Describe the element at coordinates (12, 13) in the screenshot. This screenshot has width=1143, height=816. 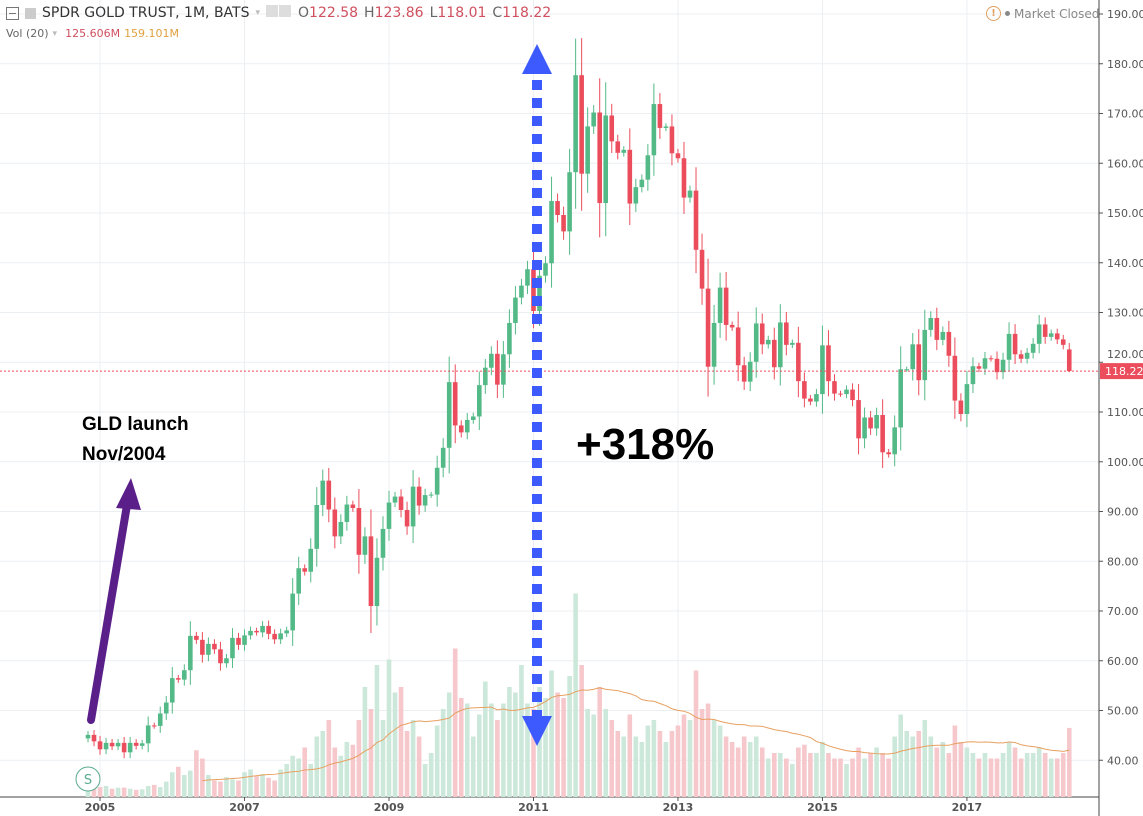
I see `collapse-icon` at that location.